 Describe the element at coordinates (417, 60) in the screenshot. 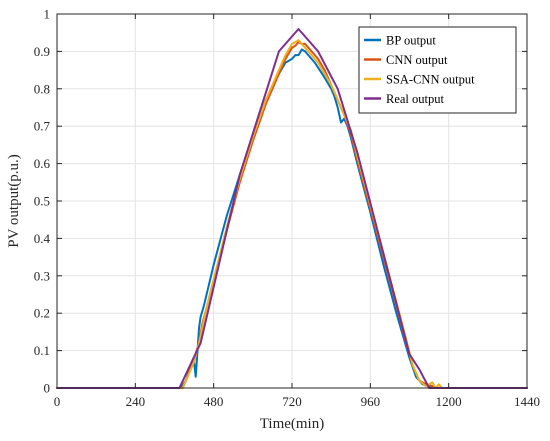

I see `legend-label: CNN output` at that location.